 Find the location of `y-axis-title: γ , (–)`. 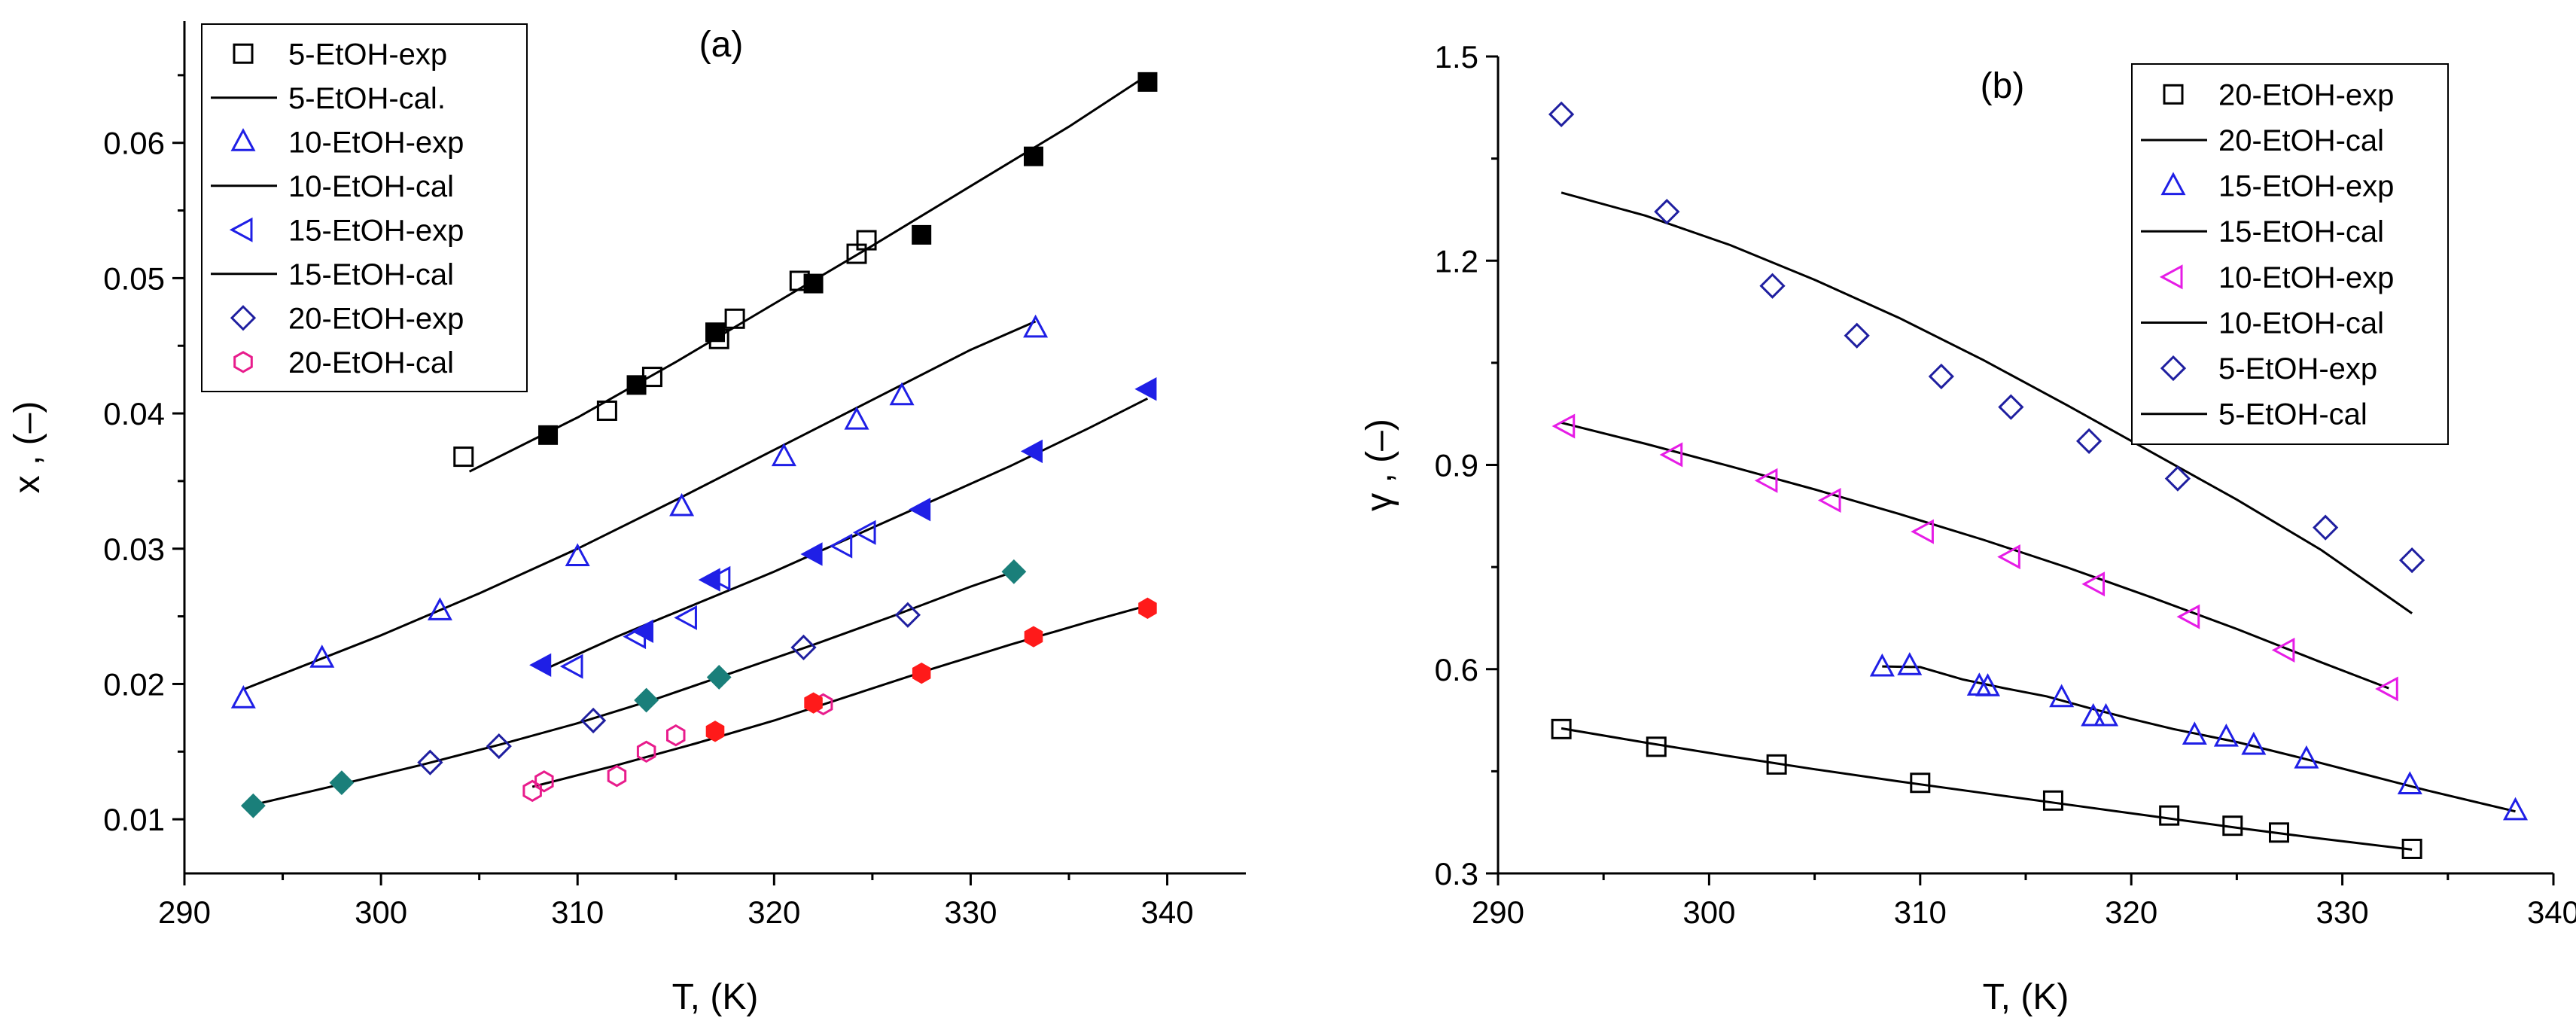

y-axis-title: γ , (–) is located at coordinates (1380, 465).